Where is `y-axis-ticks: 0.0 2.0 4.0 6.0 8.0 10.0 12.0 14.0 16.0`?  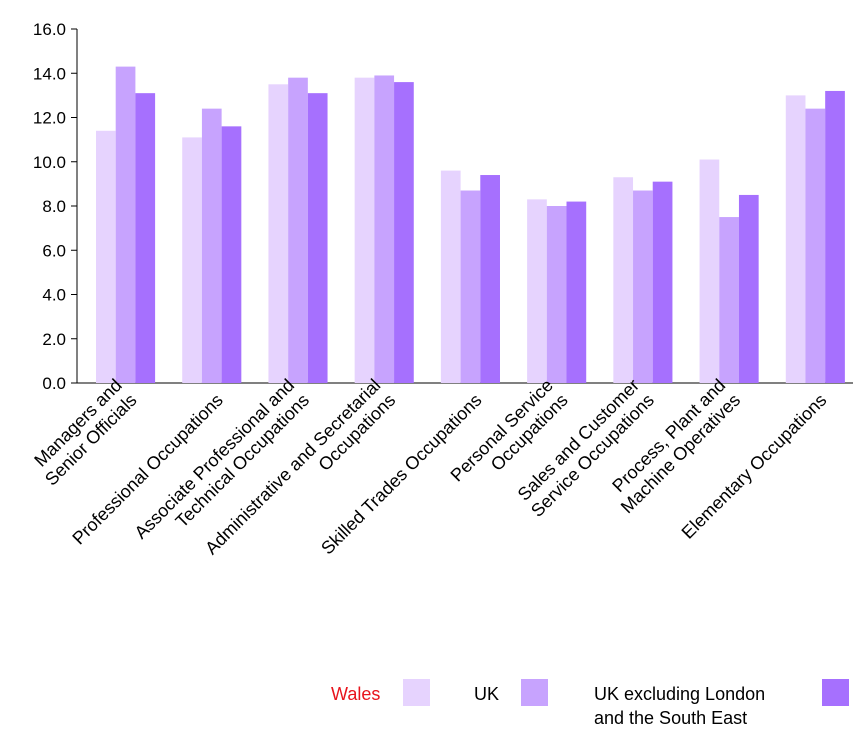 y-axis-ticks: 0.0 2.0 4.0 6.0 8.0 10.0 12.0 14.0 16.0 is located at coordinates (55, 206).